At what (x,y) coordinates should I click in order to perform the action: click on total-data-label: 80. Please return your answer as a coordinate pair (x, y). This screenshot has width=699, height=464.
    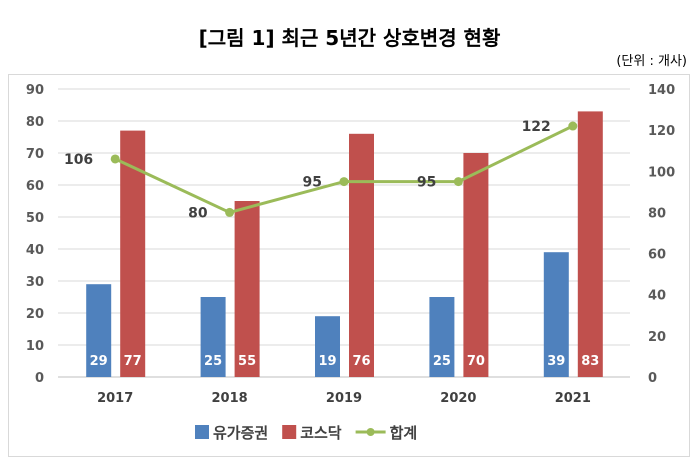
    Looking at the image, I should click on (198, 213).